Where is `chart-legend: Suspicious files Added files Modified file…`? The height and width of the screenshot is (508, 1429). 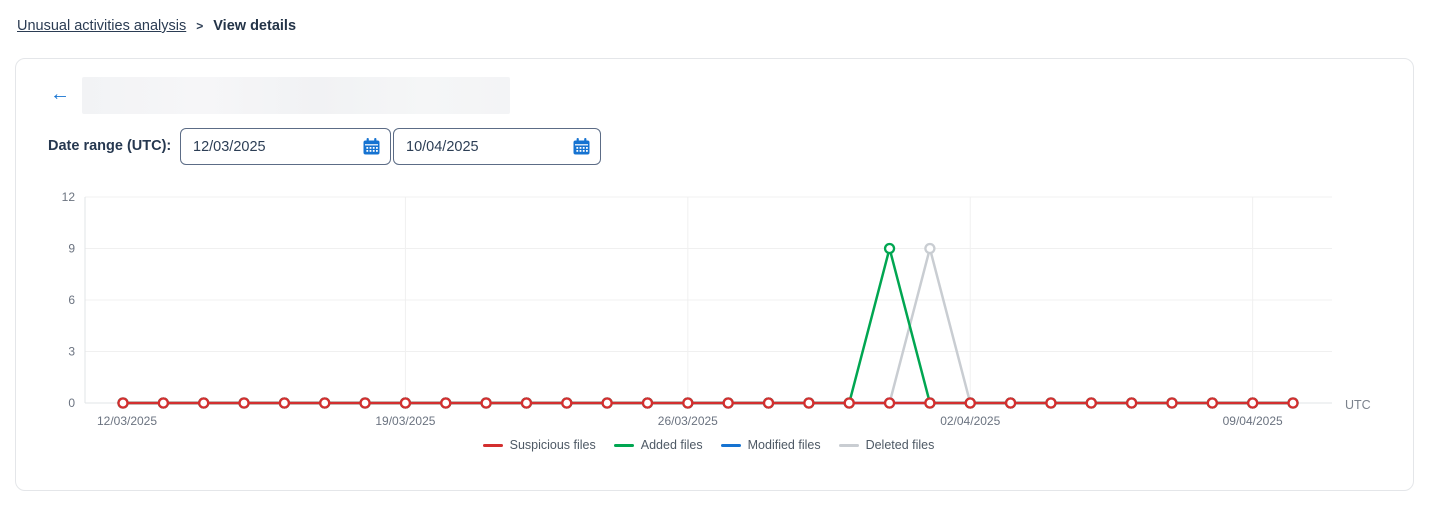
chart-legend: Suspicious files Added files Modified file… is located at coordinates (708, 445).